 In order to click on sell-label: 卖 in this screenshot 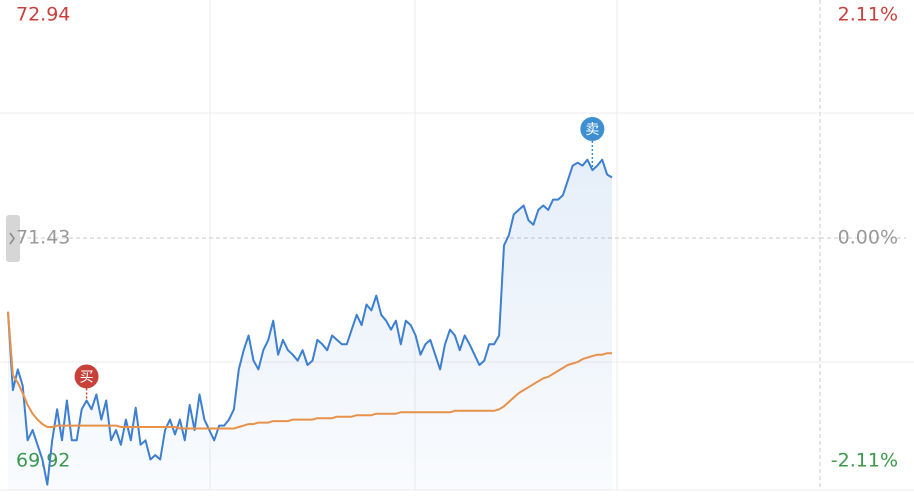, I will do `click(592, 130)`.